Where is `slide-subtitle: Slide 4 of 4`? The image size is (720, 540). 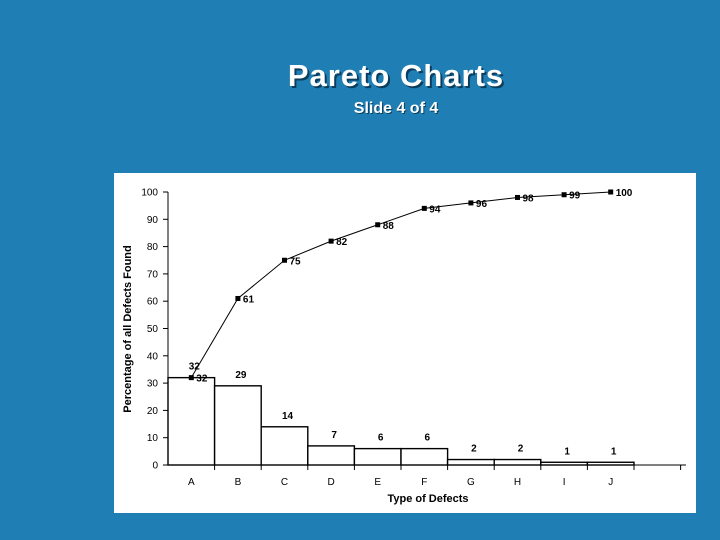 slide-subtitle: Slide 4 of 4 is located at coordinates (396, 108).